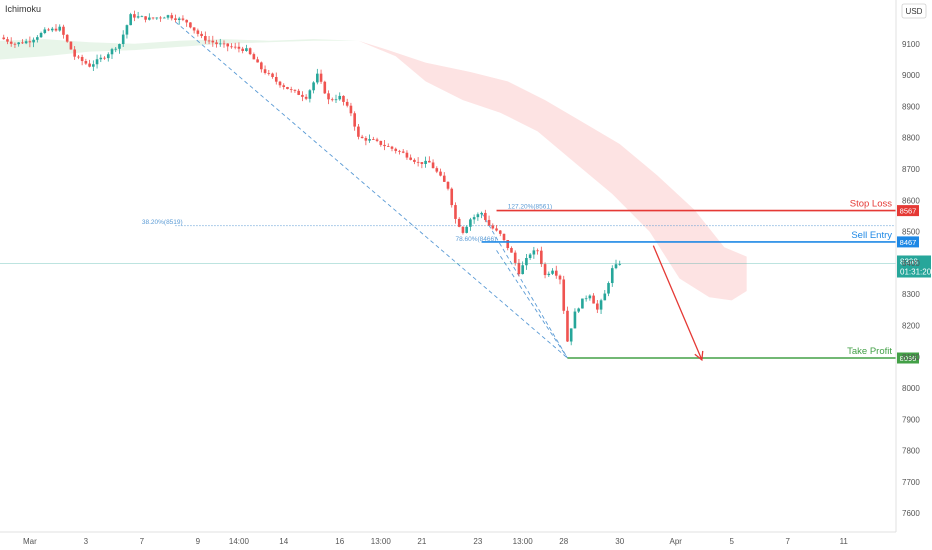  Describe the element at coordinates (477, 541) in the screenshot. I see `time-tick-label: 23` at that location.